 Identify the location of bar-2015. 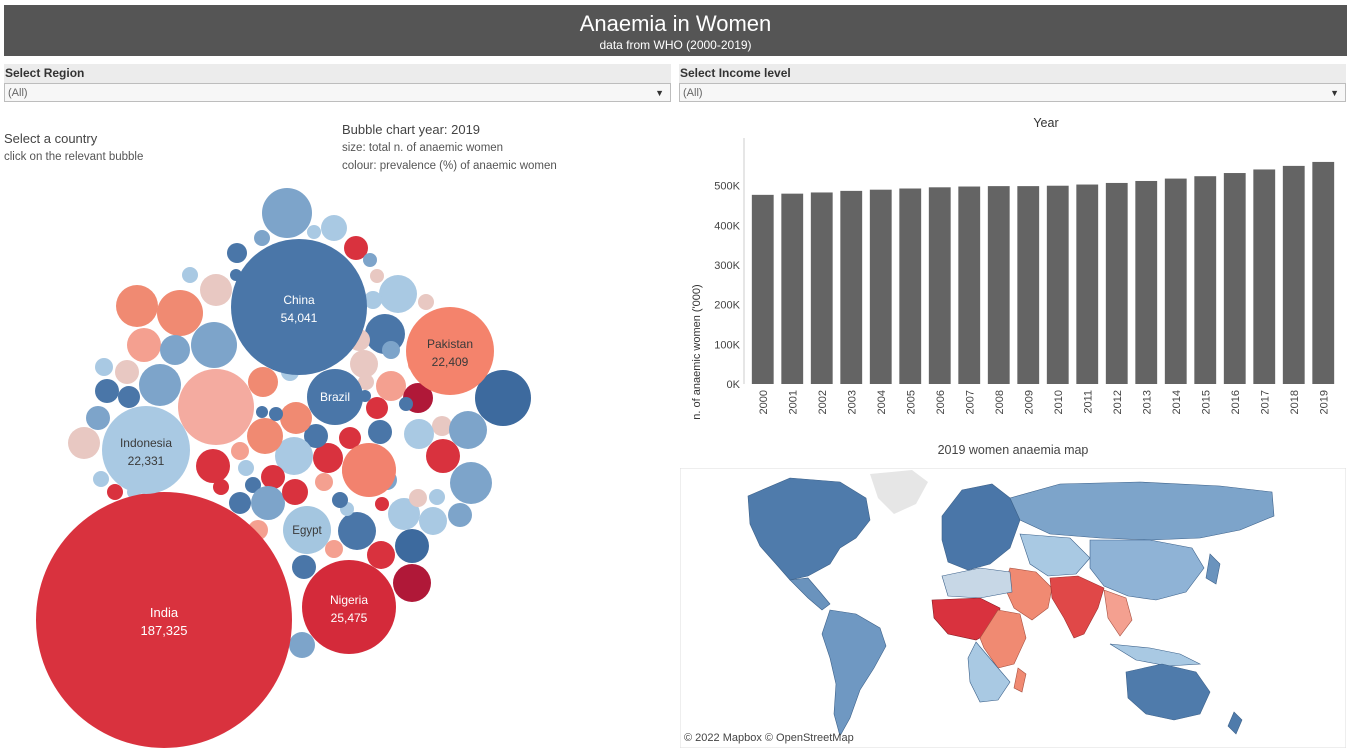
(1205, 280).